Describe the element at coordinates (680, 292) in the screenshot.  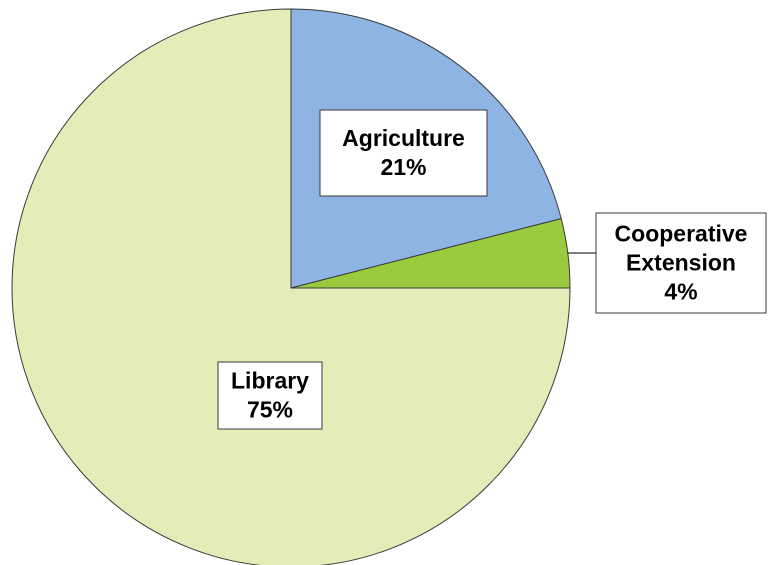
I see `slice-percent: 4%` at that location.